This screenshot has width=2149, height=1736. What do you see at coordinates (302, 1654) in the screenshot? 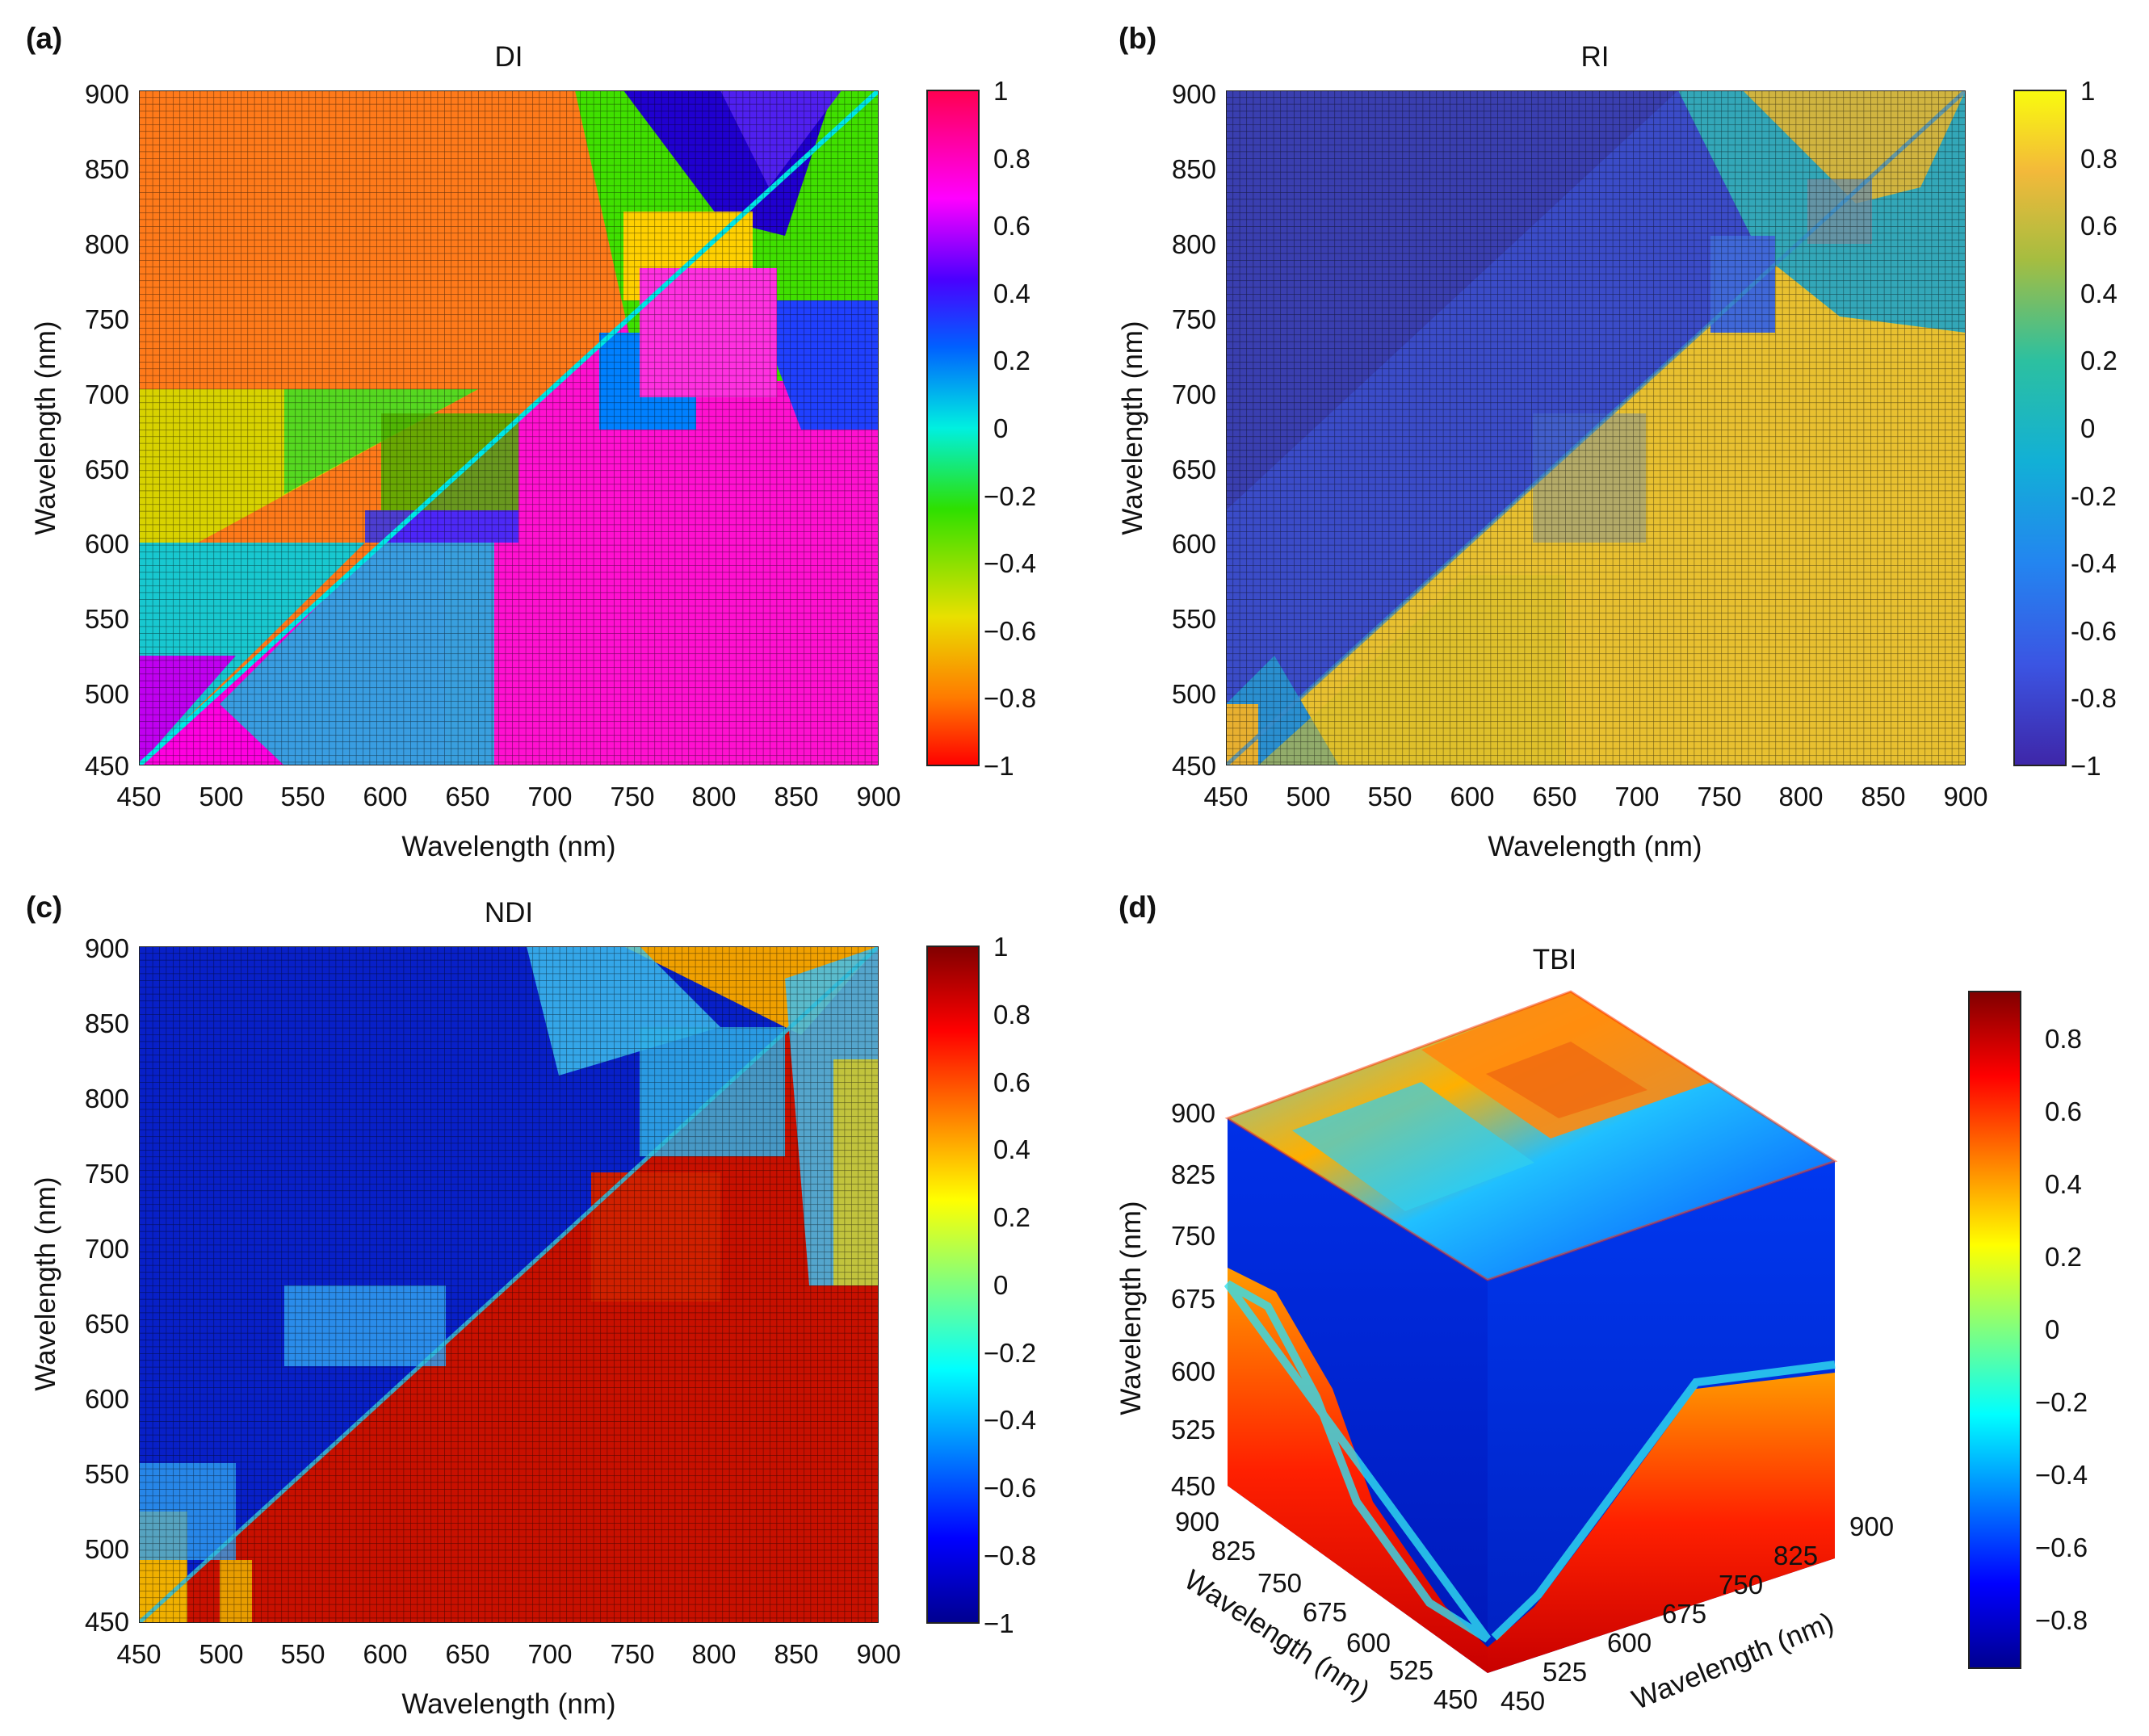
I see `xtick: 550` at bounding box center [302, 1654].